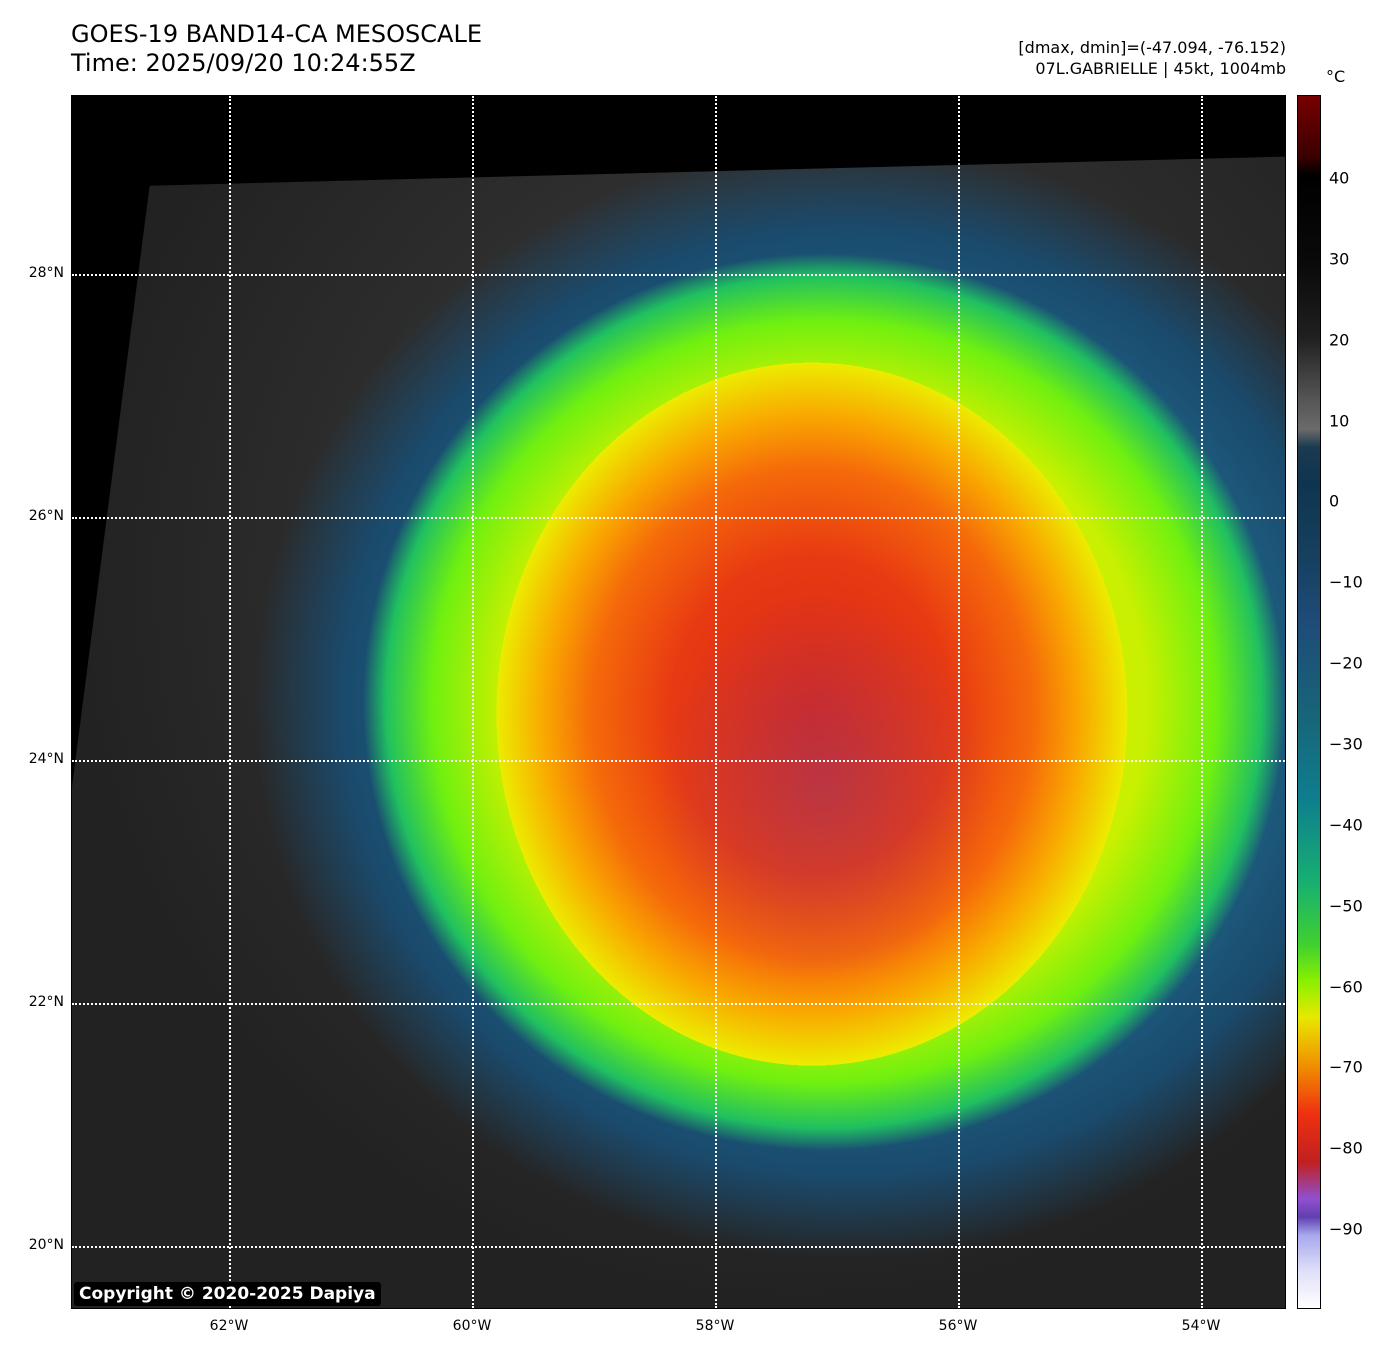  What do you see at coordinates (1334, 501) in the screenshot?
I see `colorbar-tick: 0` at bounding box center [1334, 501].